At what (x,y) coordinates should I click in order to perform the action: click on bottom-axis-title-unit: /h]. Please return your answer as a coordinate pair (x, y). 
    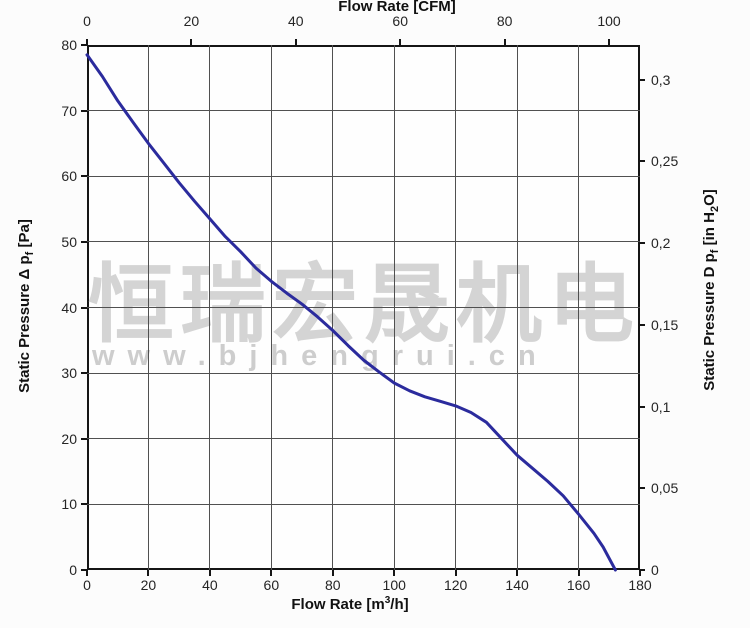
    Looking at the image, I should click on (399, 604).